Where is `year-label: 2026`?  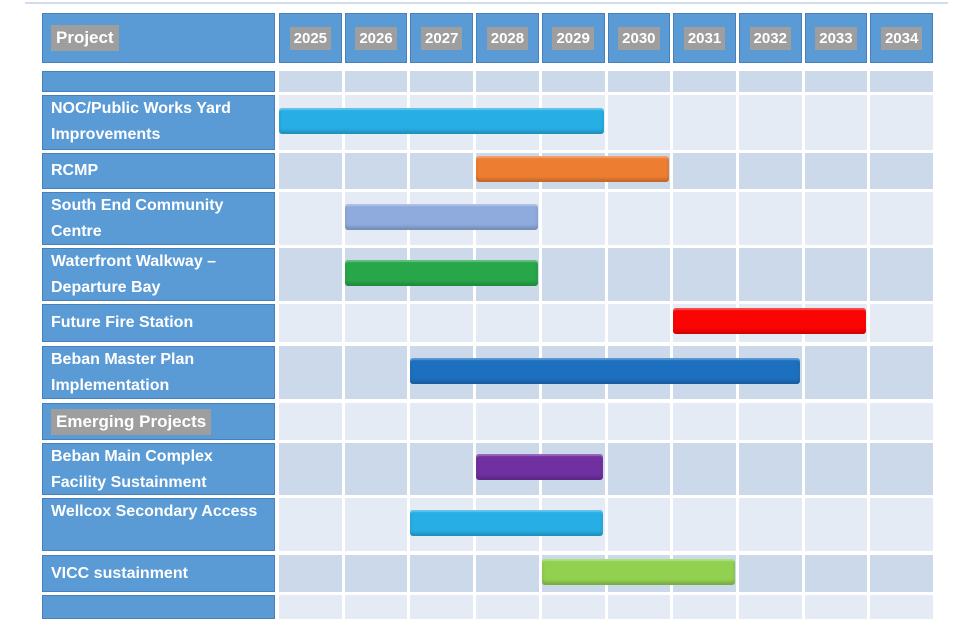 year-label: 2026 is located at coordinates (376, 38).